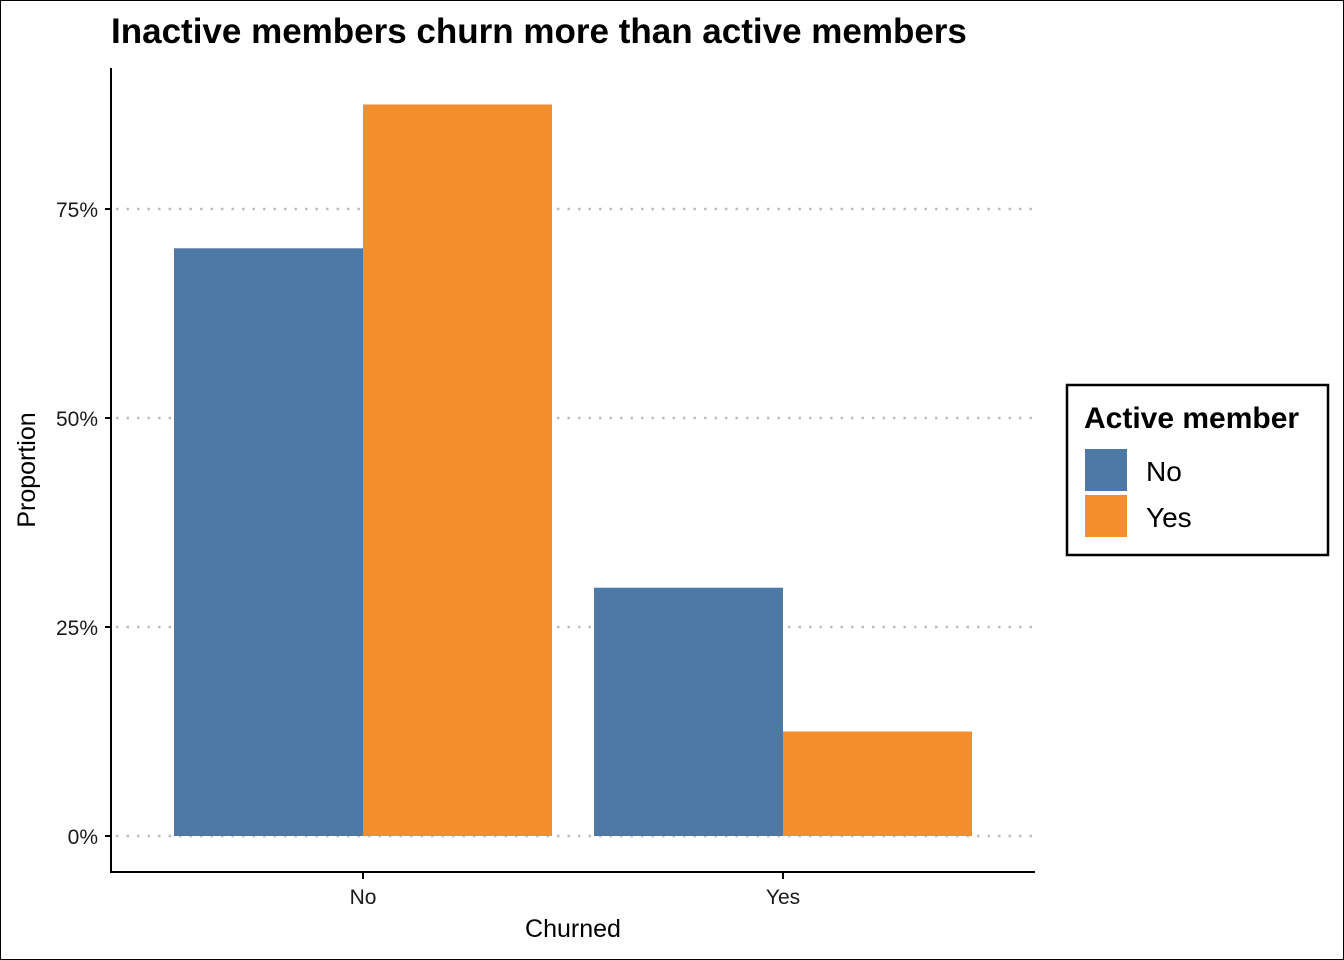  Describe the element at coordinates (688, 711) in the screenshot. I see `bar-yes-no` at that location.